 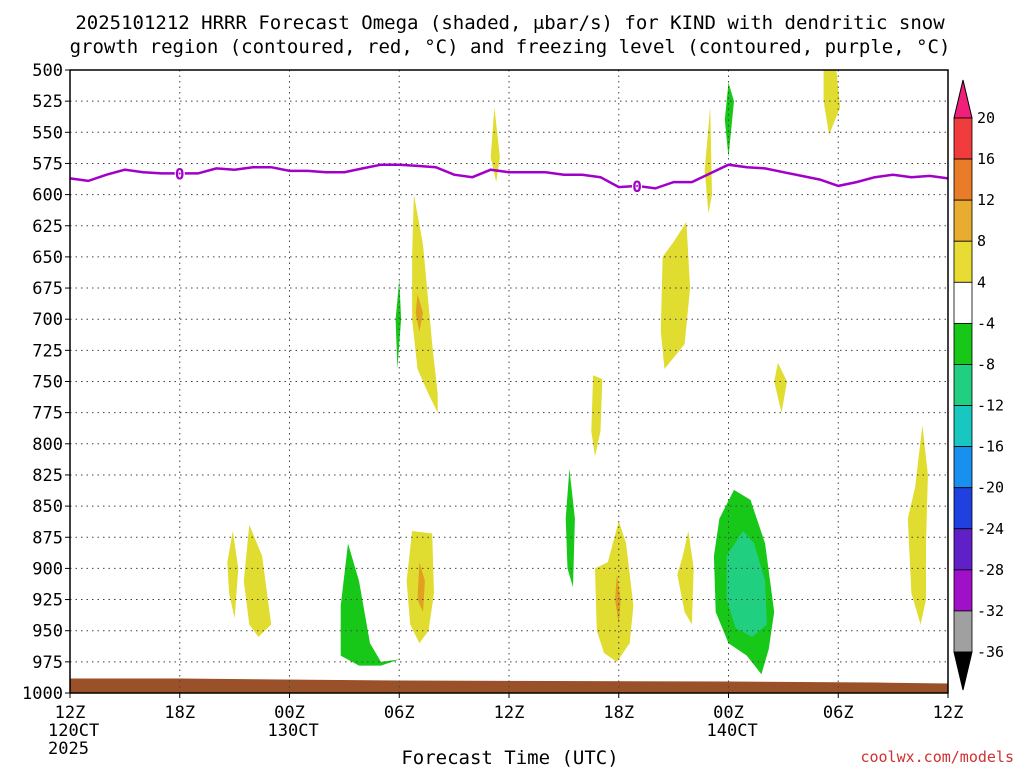 What do you see at coordinates (990, 611) in the screenshot?
I see `colorbar-label: -32` at bounding box center [990, 611].